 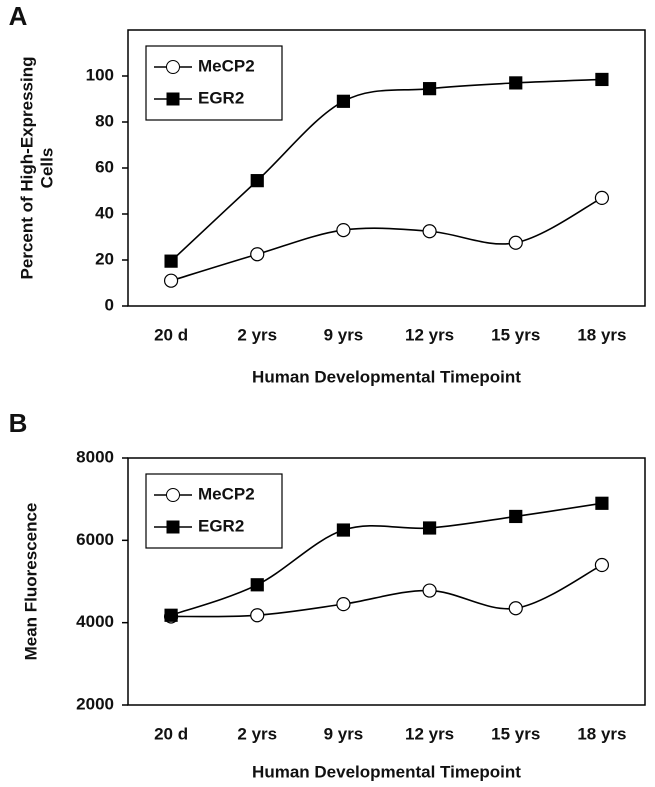 I want to click on y-tick-label: 4000, so click(x=95, y=621).